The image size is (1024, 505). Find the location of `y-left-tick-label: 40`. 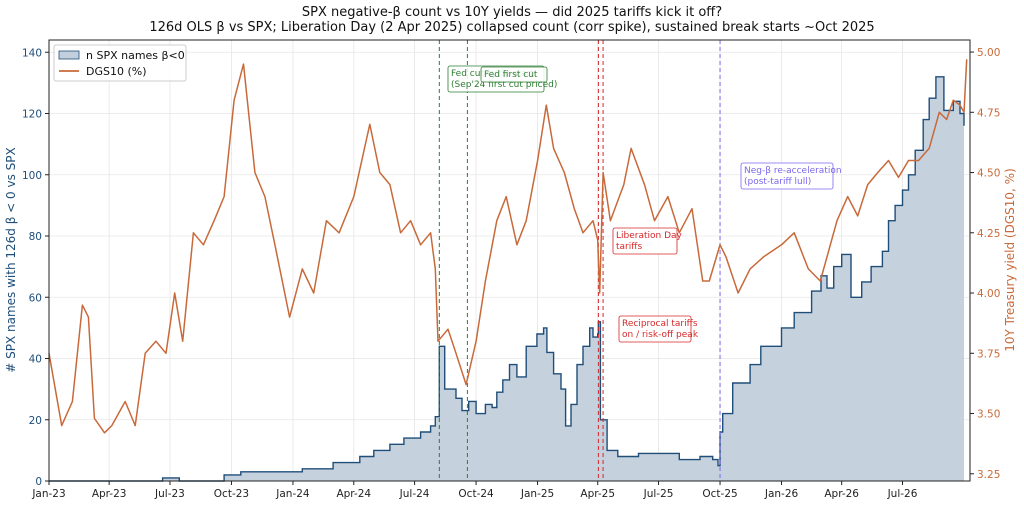

y-left-tick-label: 40 is located at coordinates (35, 360).